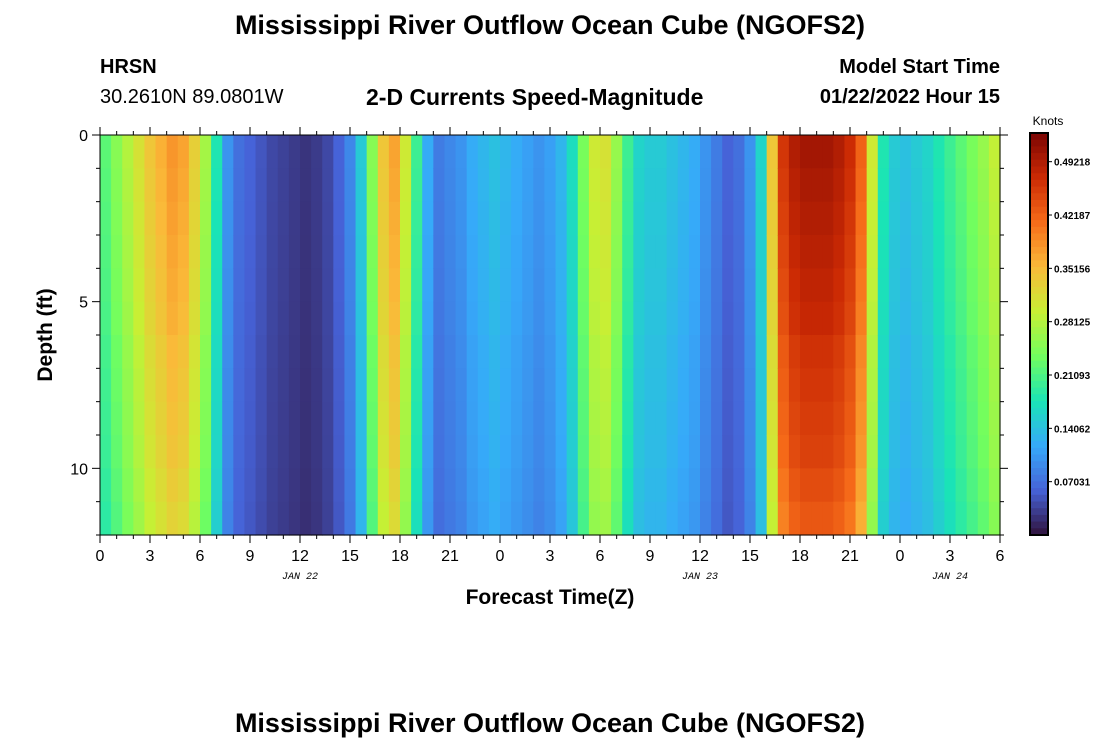  What do you see at coordinates (1039, 334) in the screenshot?
I see `colorbar` at bounding box center [1039, 334].